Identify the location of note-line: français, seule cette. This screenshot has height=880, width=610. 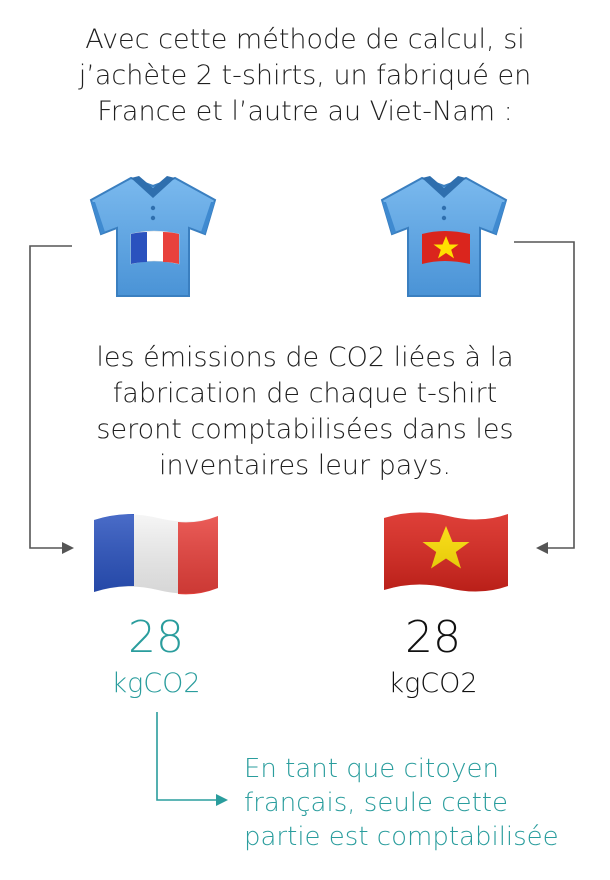
(376, 803).